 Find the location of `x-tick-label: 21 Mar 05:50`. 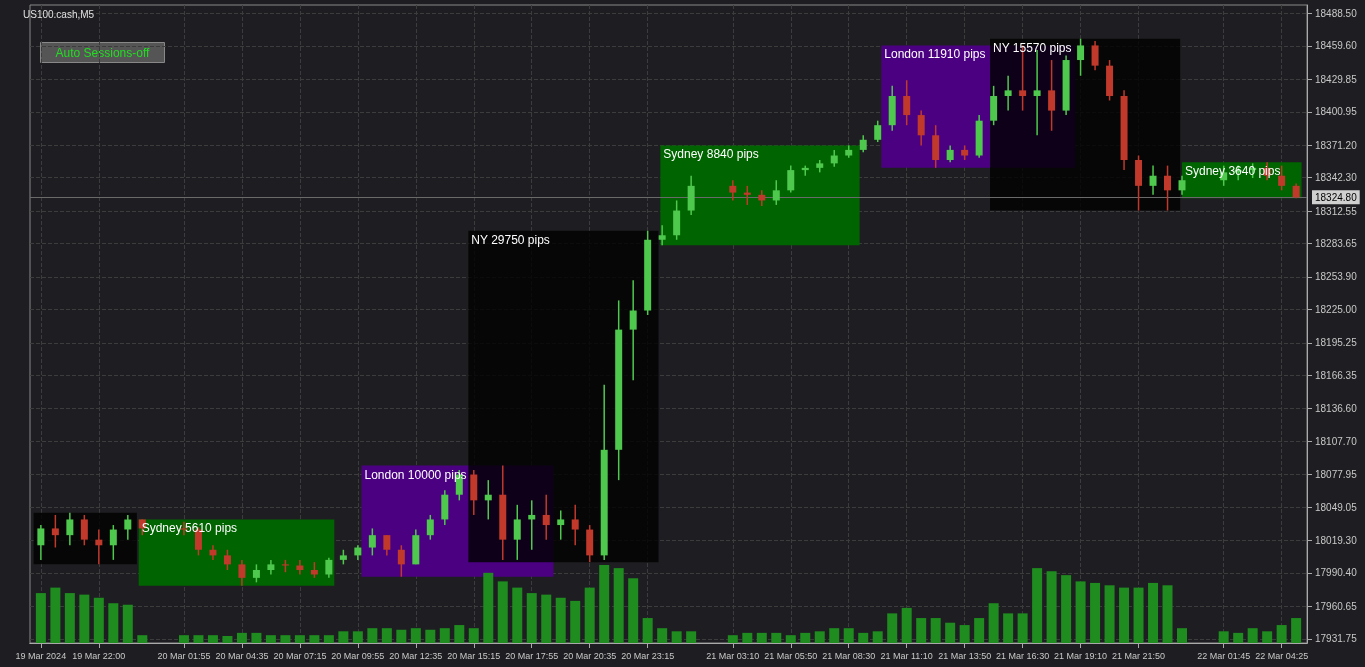

x-tick-label: 21 Mar 05:50 is located at coordinates (791, 655).